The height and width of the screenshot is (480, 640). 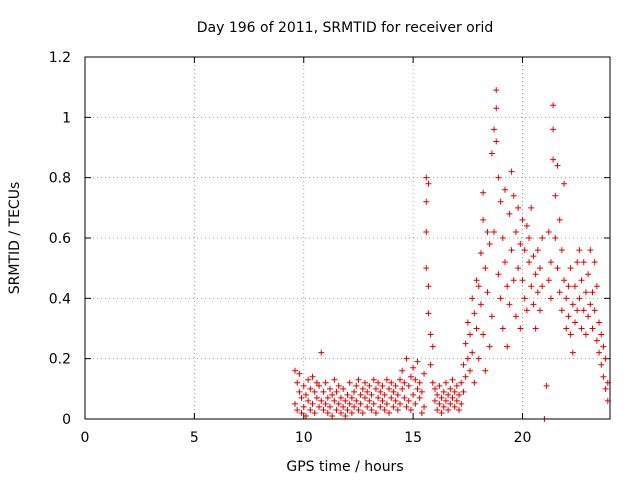 What do you see at coordinates (66, 420) in the screenshot?
I see `y-tick-label: 0` at bounding box center [66, 420].